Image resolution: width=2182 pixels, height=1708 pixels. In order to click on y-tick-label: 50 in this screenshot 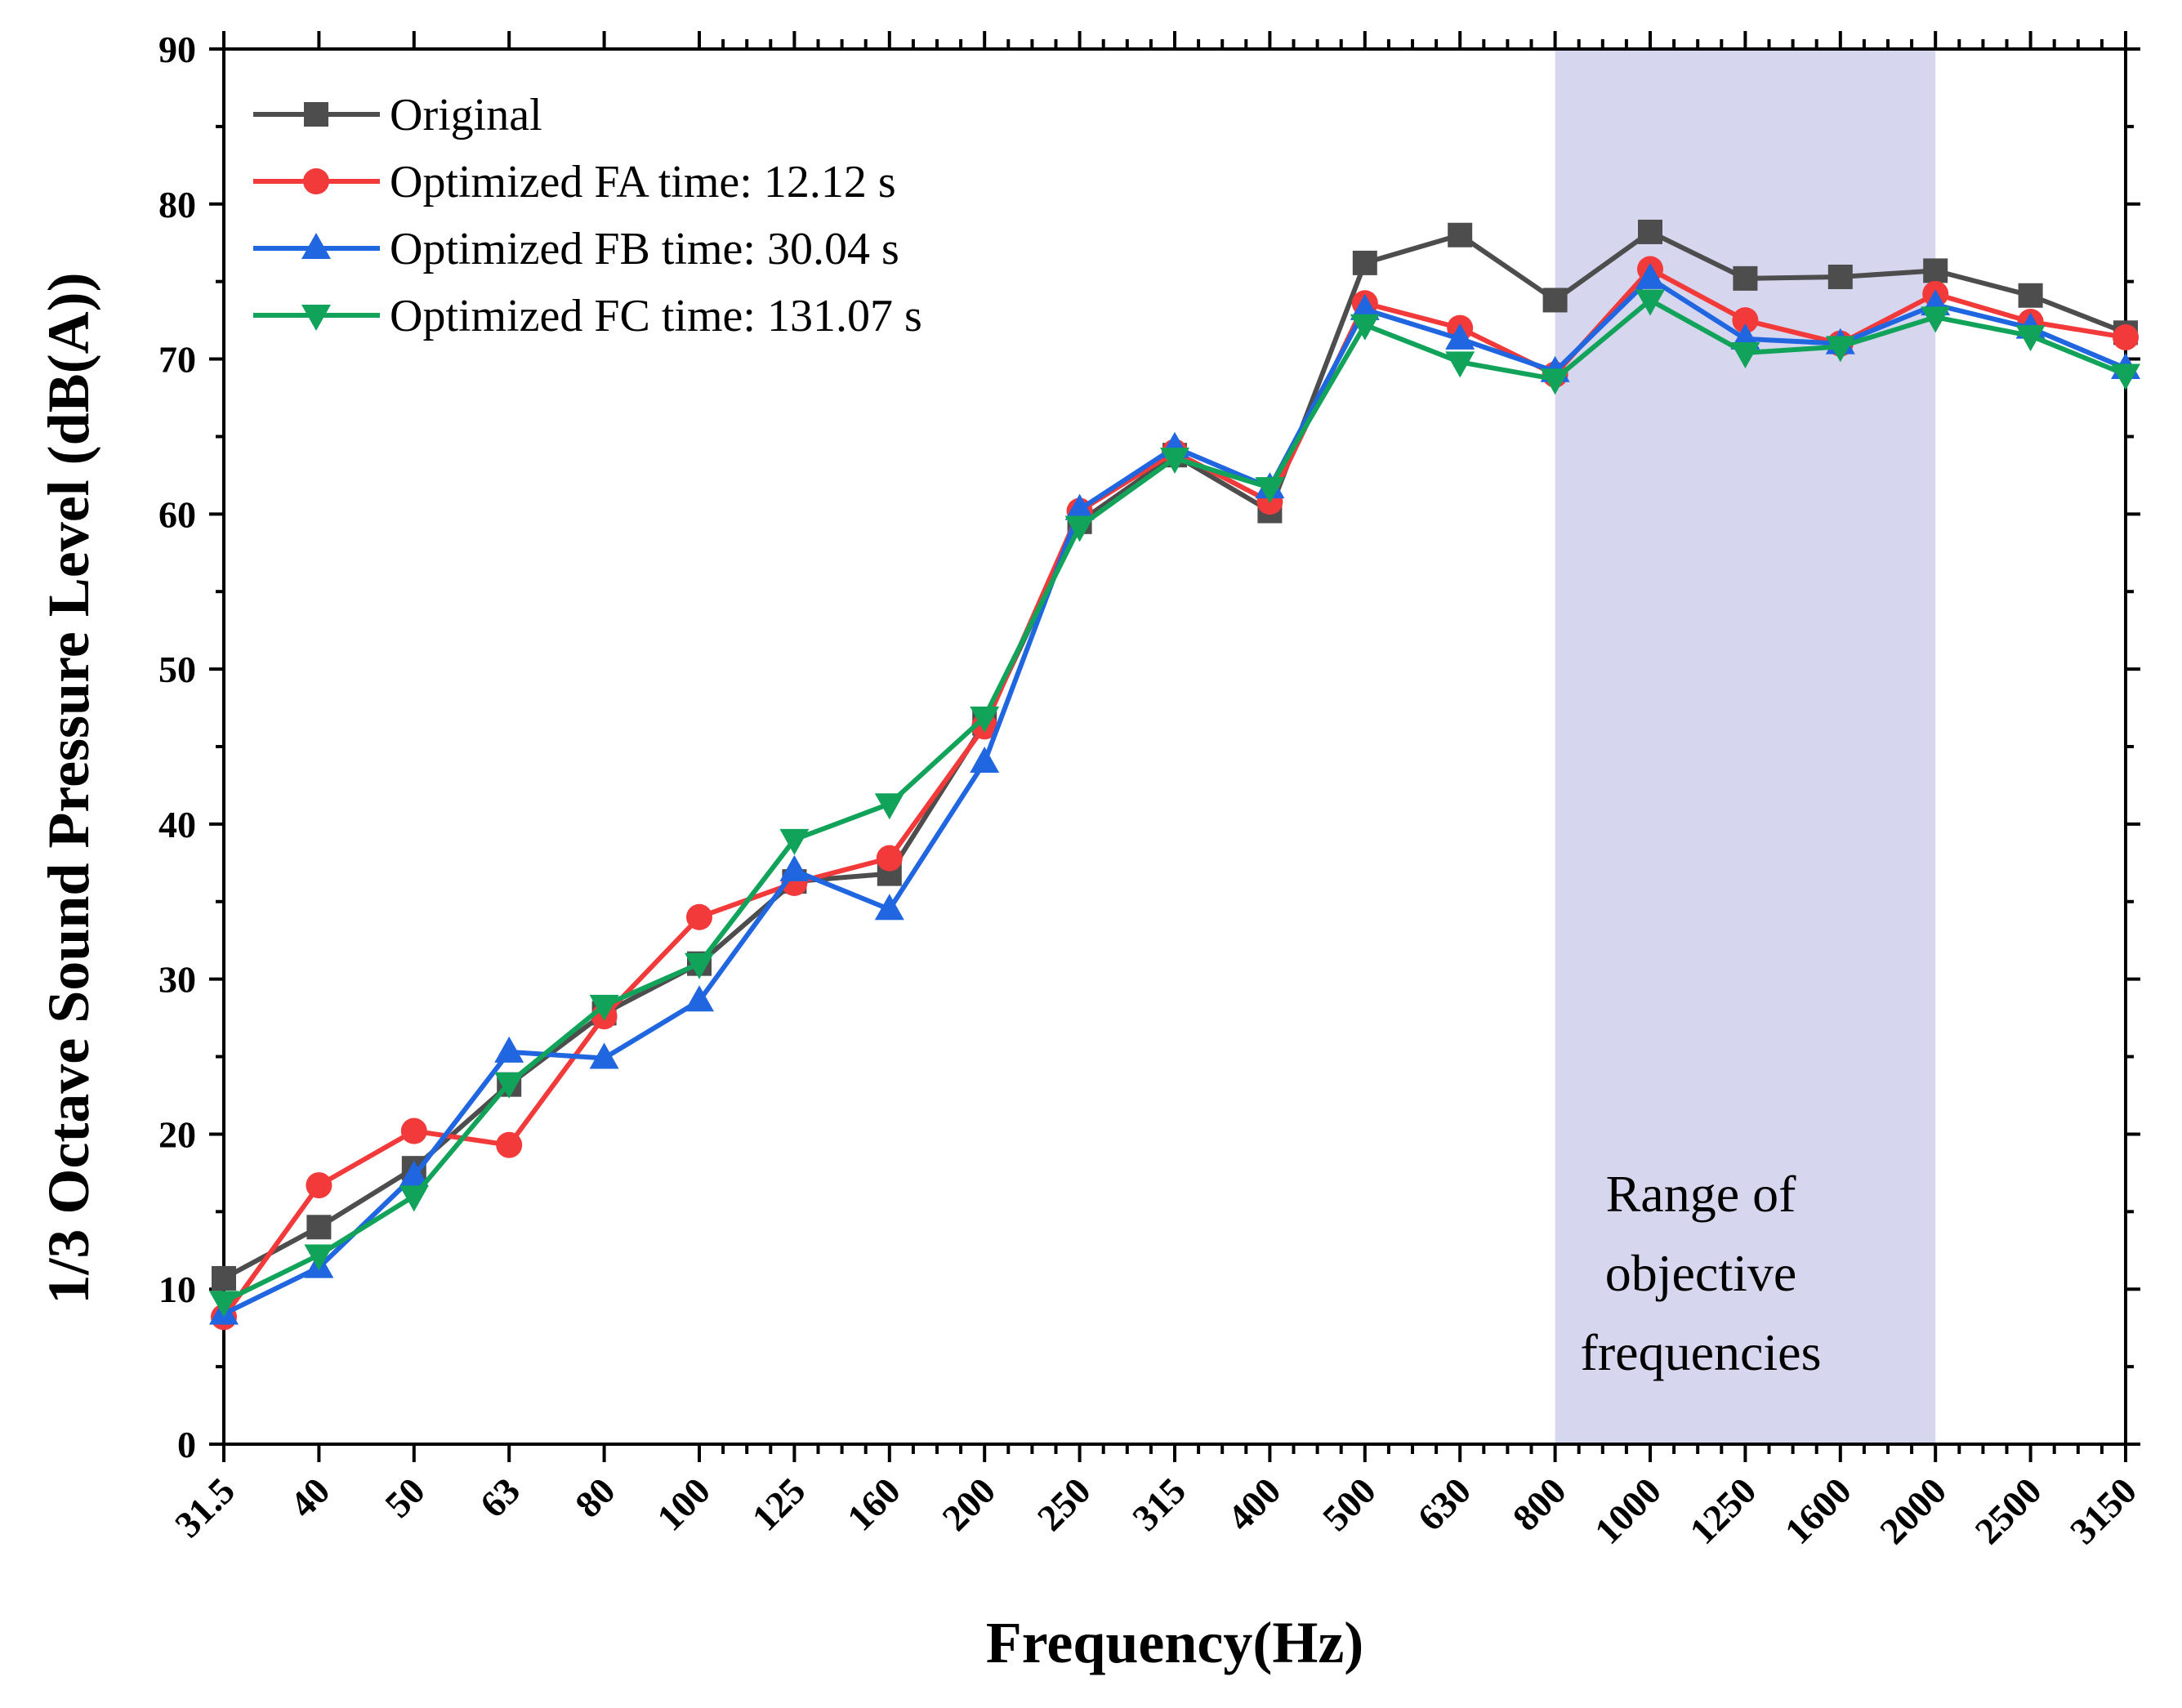, I will do `click(177, 669)`.